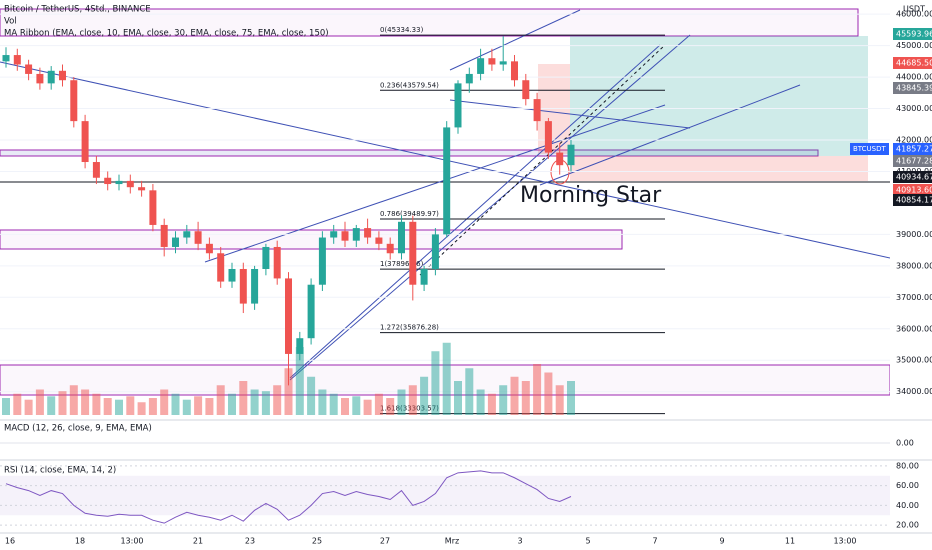 The width and height of the screenshot is (932, 550). I want to click on y-tick-label: 37000.00, so click(914, 297).